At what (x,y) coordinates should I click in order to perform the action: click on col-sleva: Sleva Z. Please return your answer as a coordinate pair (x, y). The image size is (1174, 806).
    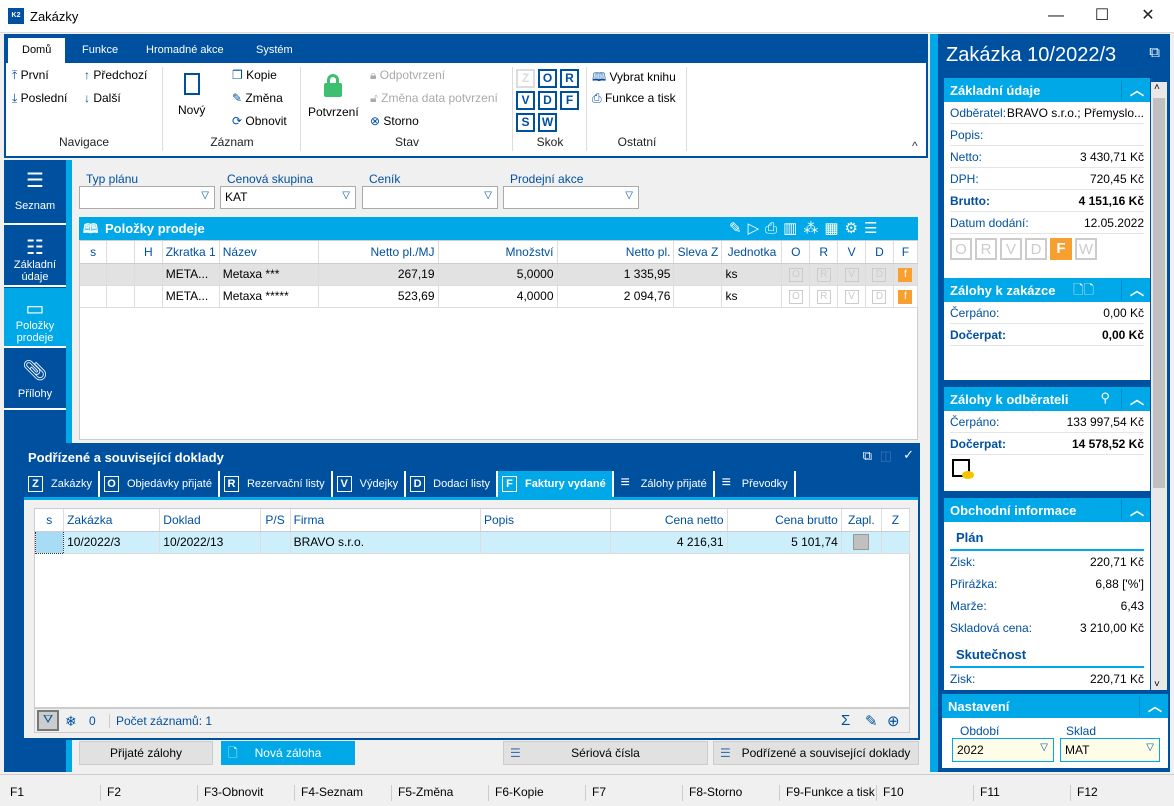
    Looking at the image, I should click on (698, 252).